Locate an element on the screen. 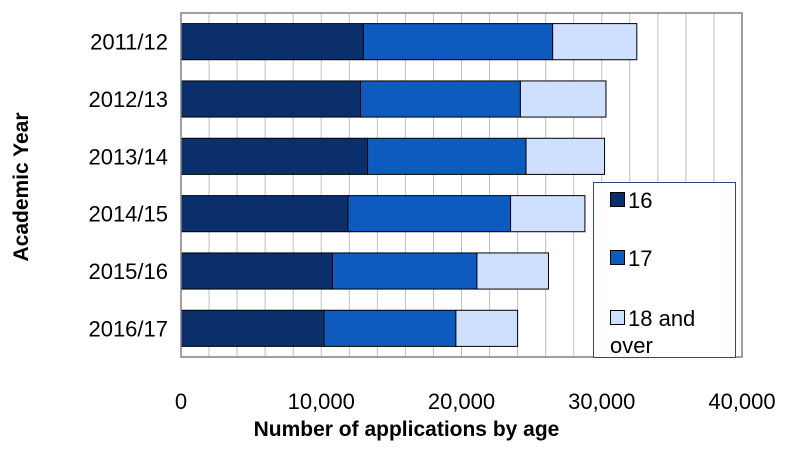  category-label: 2013/14 is located at coordinates (128, 156).